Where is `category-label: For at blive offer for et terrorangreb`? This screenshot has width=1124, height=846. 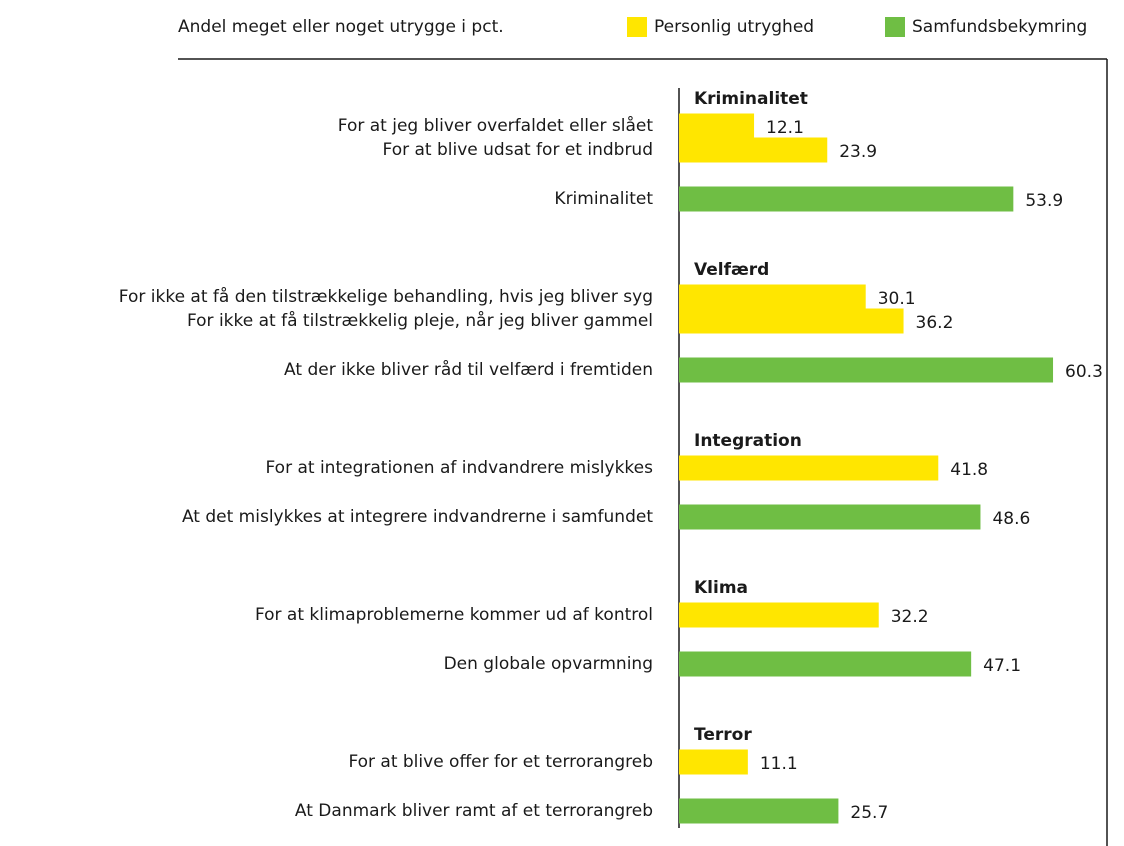
category-label: For at blive offer for et terrorangreb is located at coordinates (500, 762).